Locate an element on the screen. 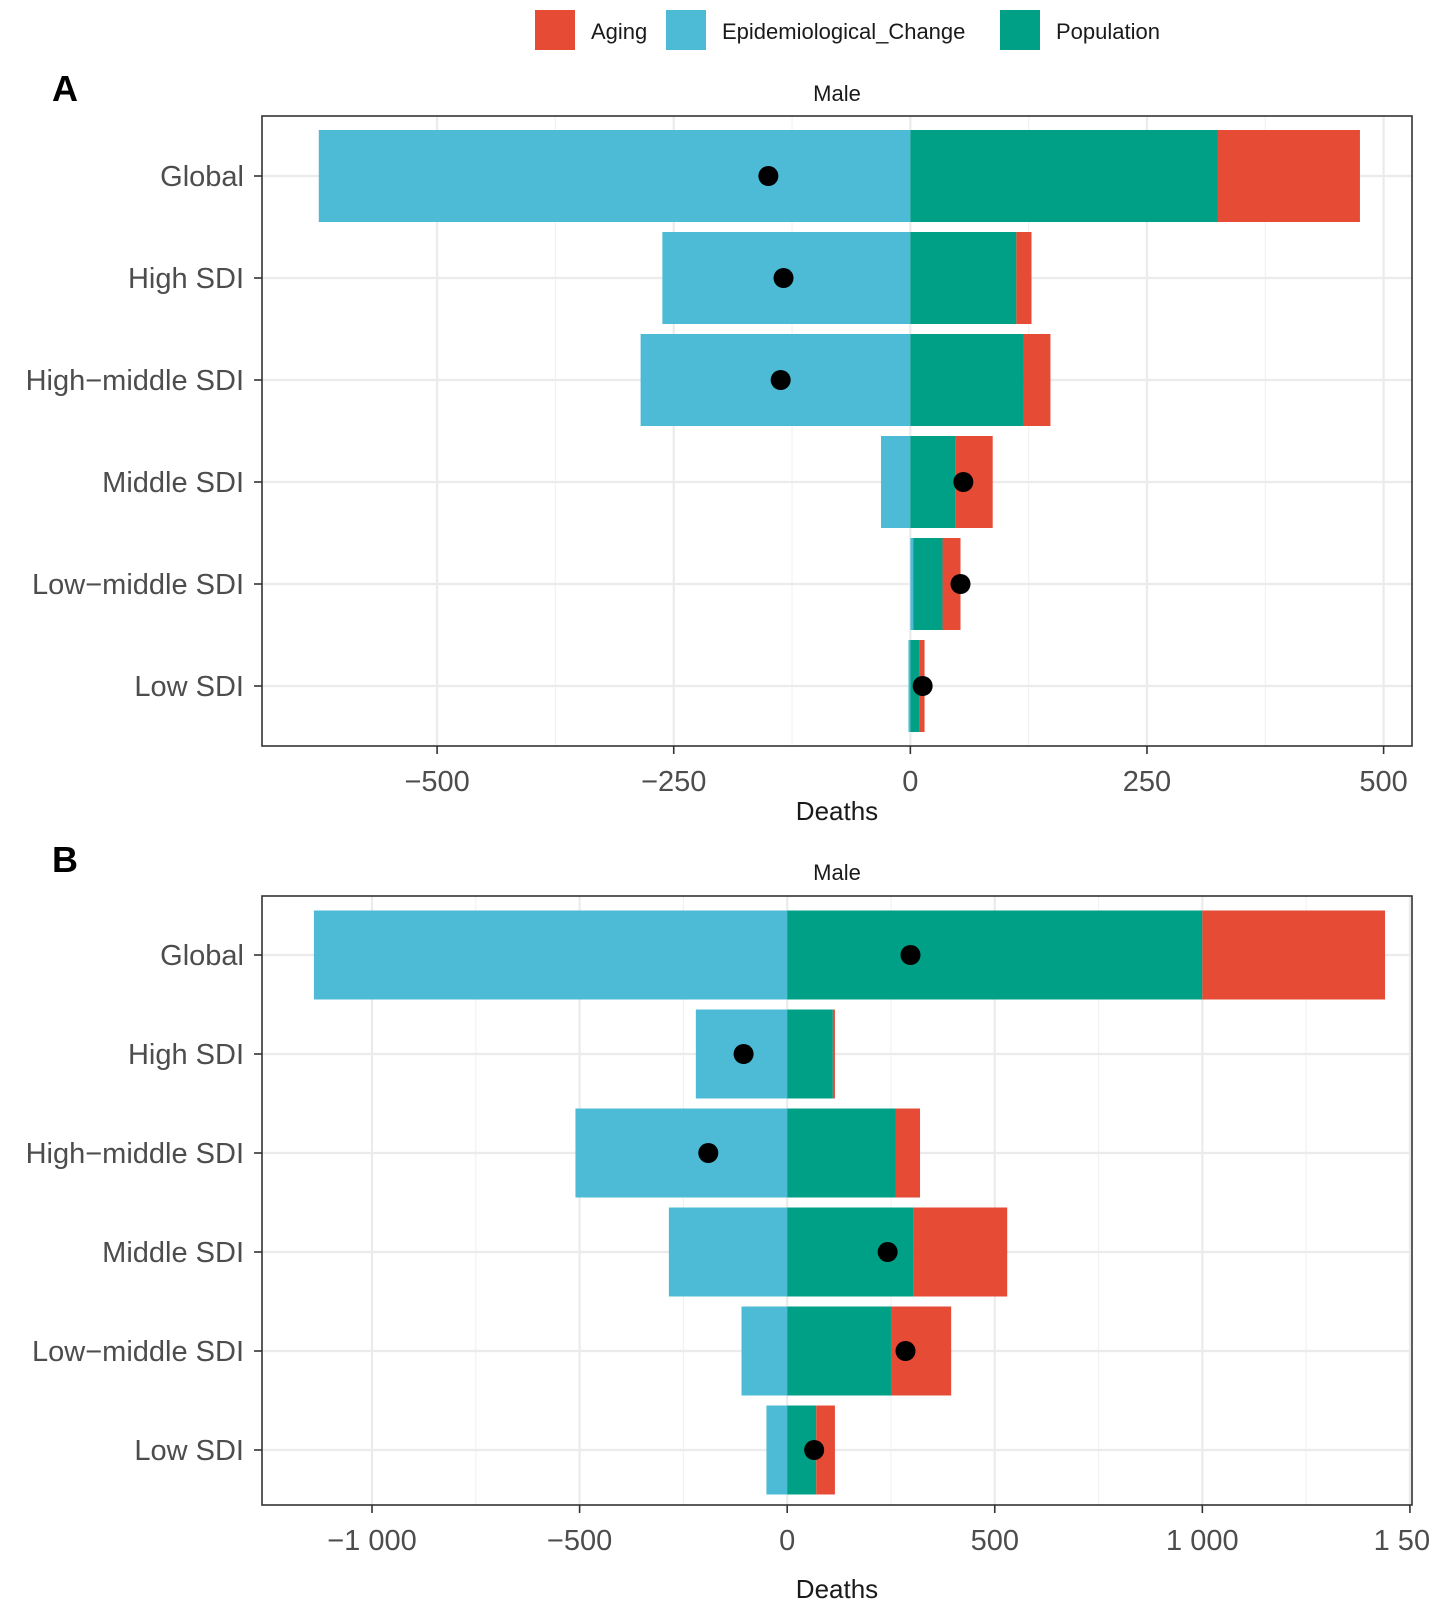 Image resolution: width=1429 pixels, height=1620 pixels. legend-aging-swatch is located at coordinates (555, 30).